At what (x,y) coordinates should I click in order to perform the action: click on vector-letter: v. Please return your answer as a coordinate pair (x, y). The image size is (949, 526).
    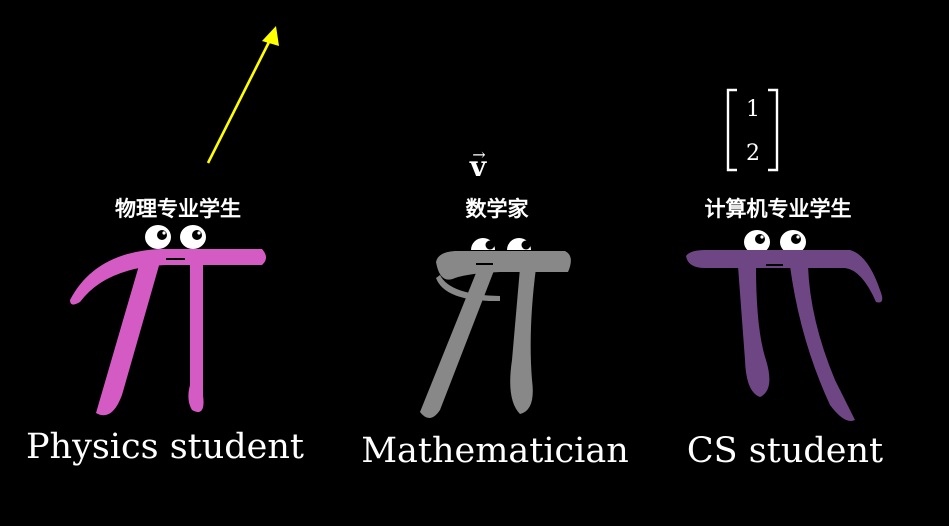
    Looking at the image, I should click on (478, 166).